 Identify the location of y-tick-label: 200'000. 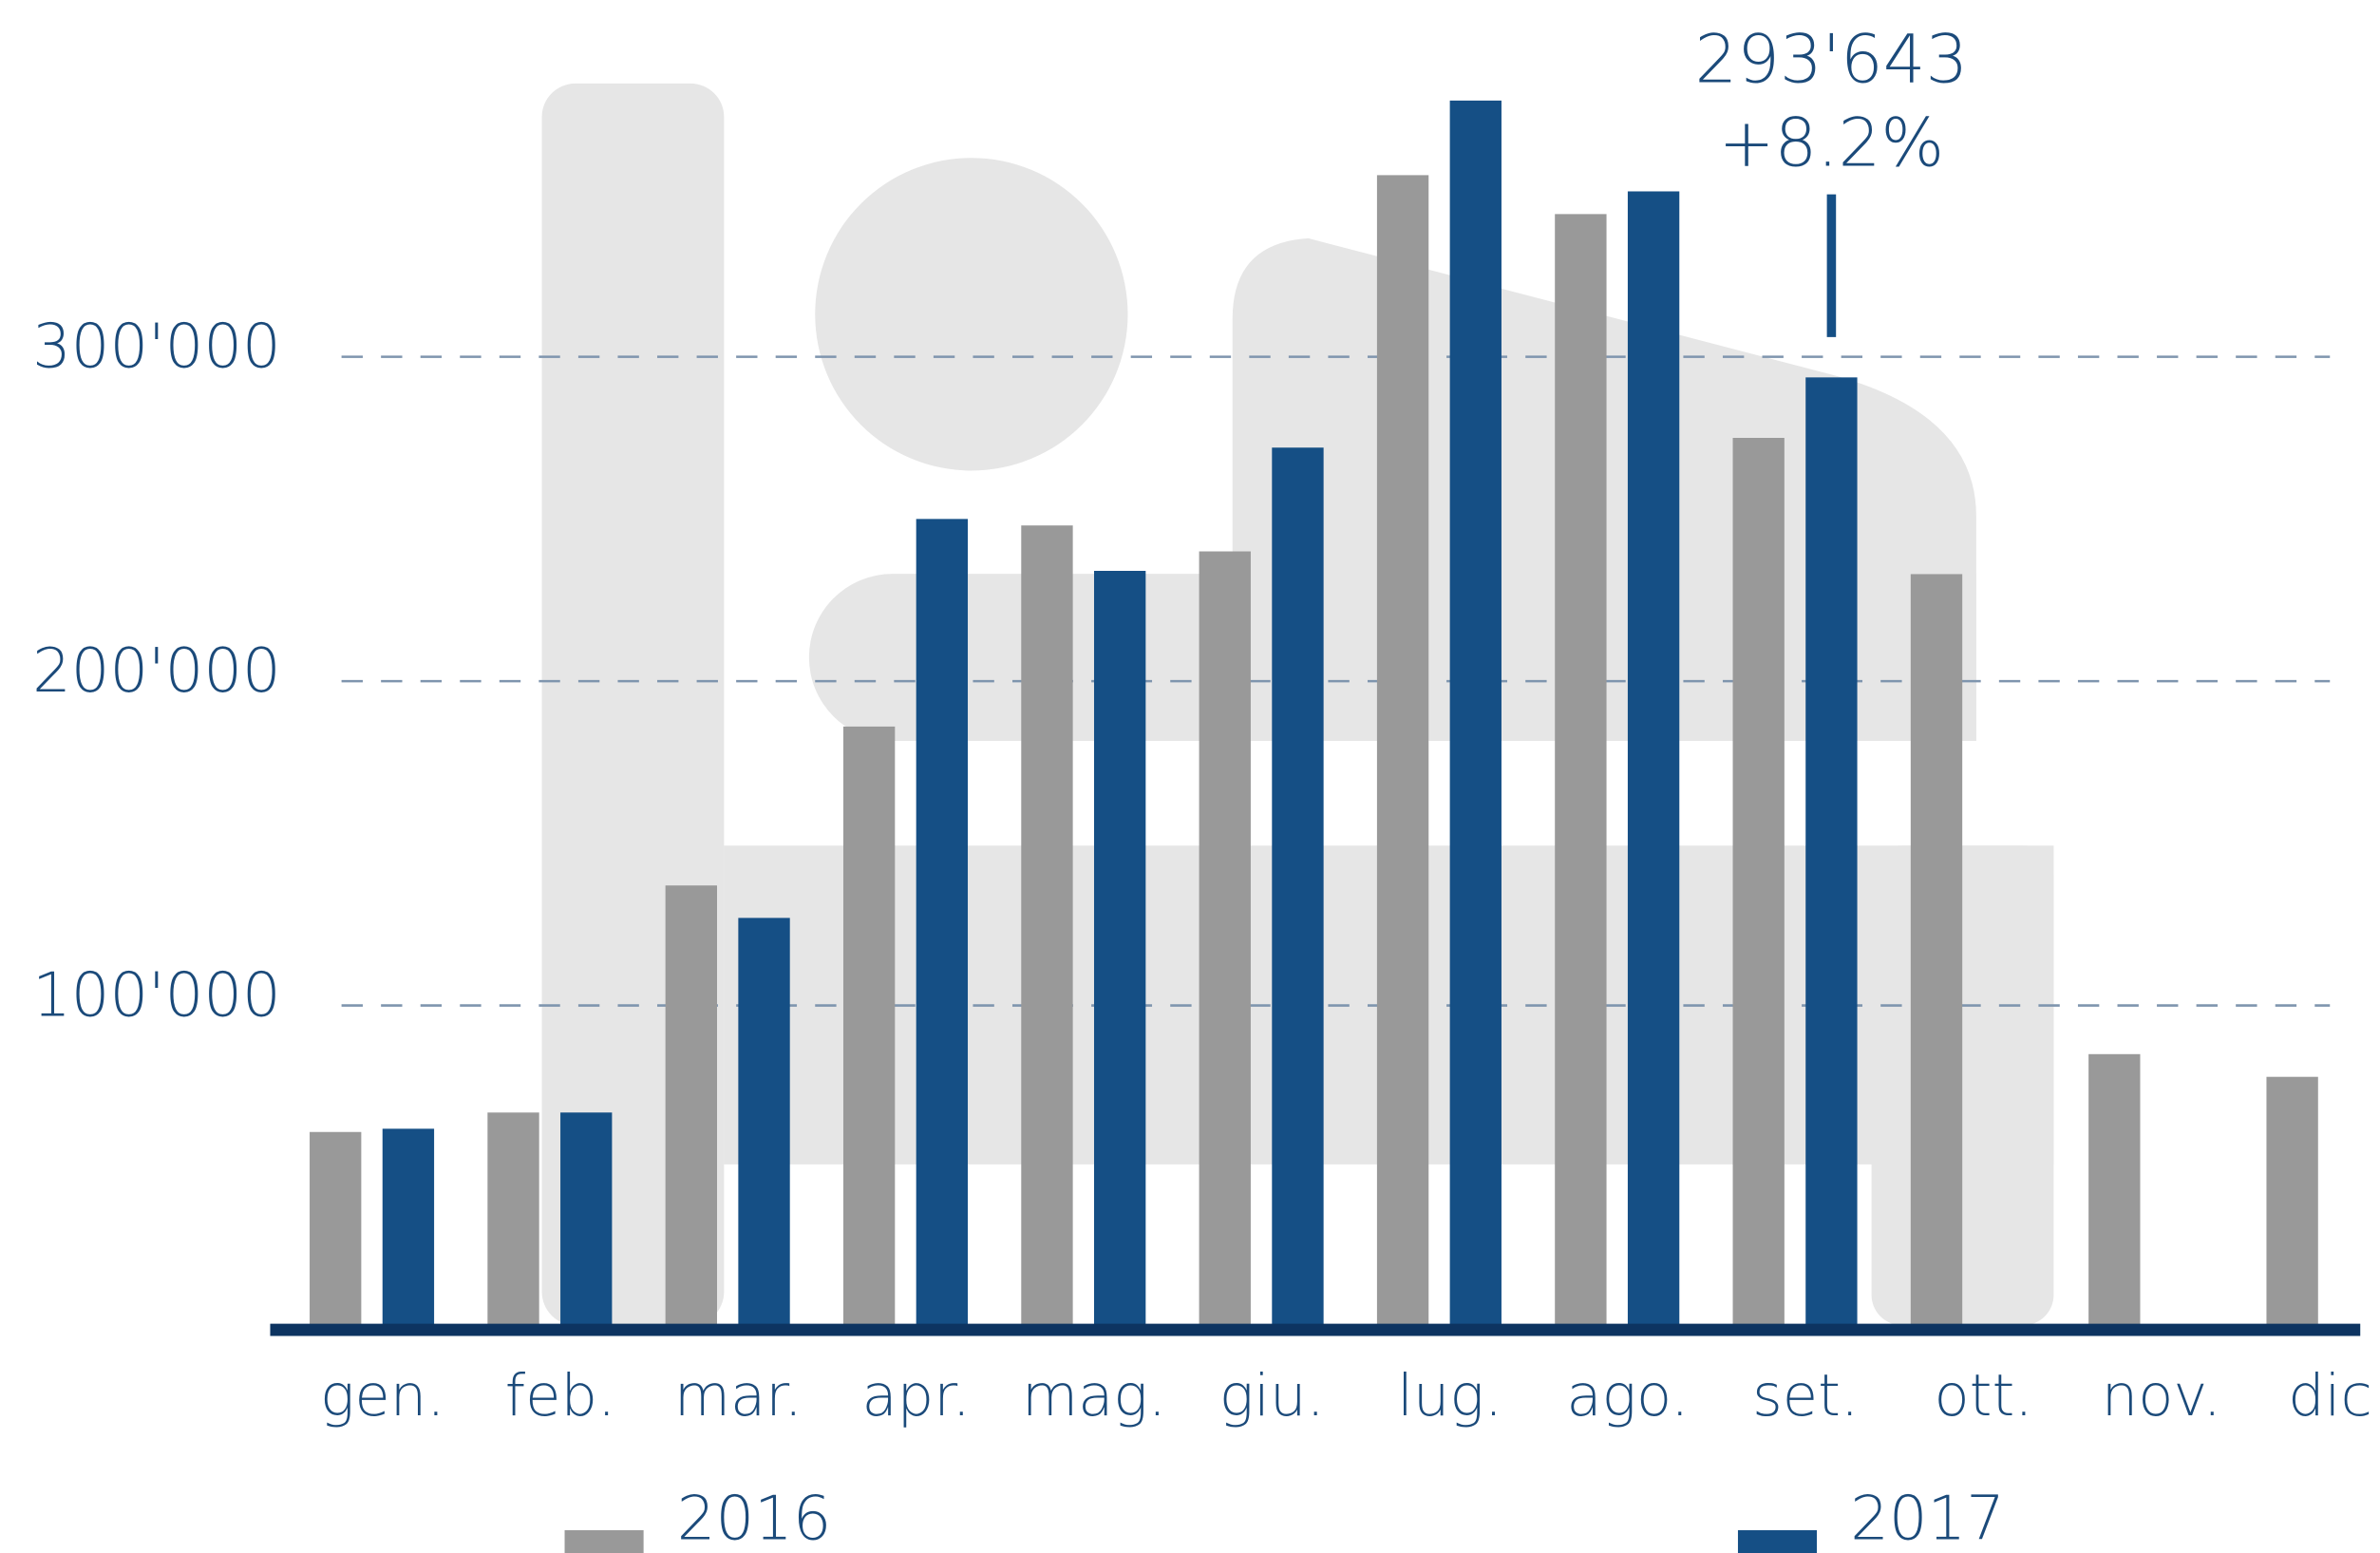
(156, 671).